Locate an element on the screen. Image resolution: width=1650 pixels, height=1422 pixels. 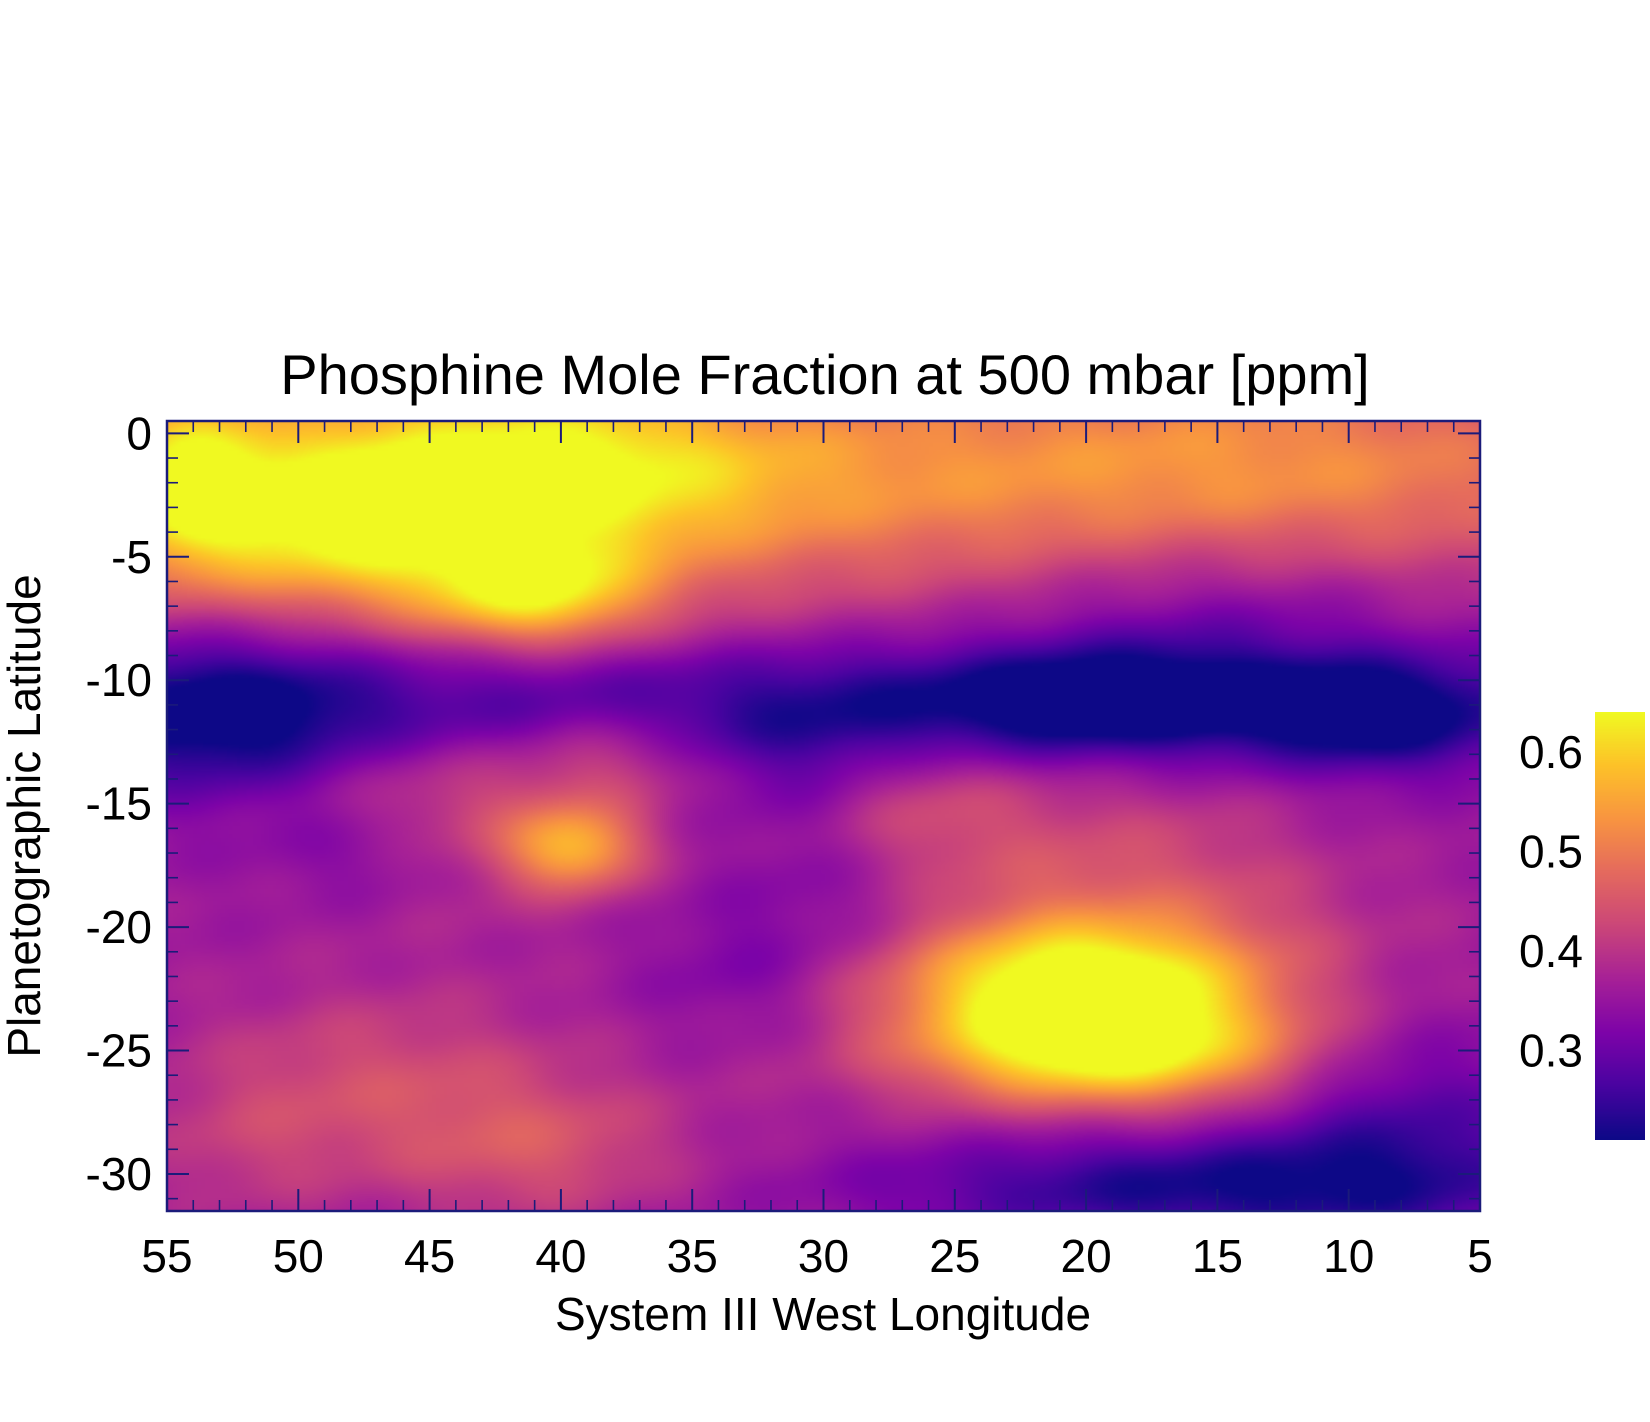
x-tick-label: 40 is located at coordinates (560, 1256).